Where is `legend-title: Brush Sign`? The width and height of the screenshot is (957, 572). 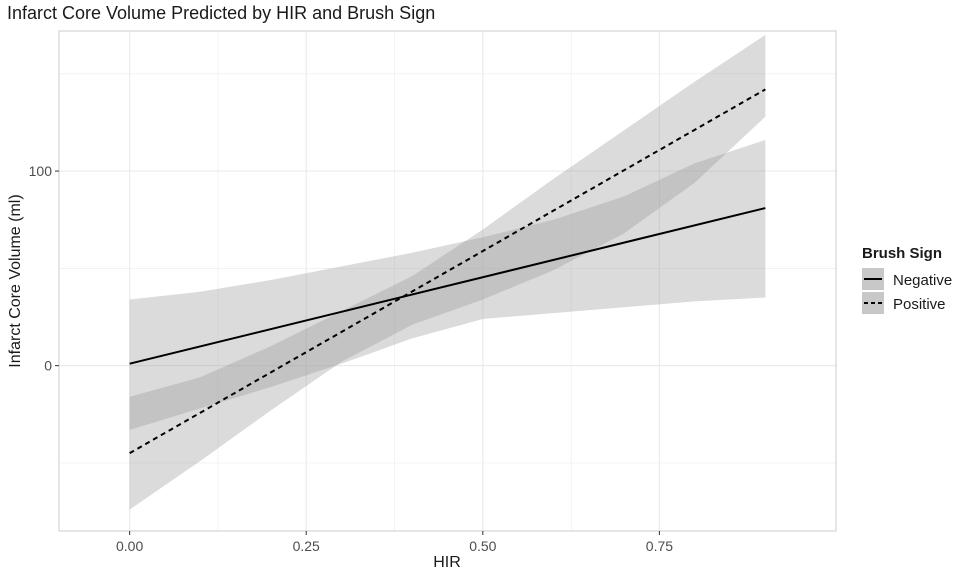
legend-title: Brush Sign is located at coordinates (902, 253).